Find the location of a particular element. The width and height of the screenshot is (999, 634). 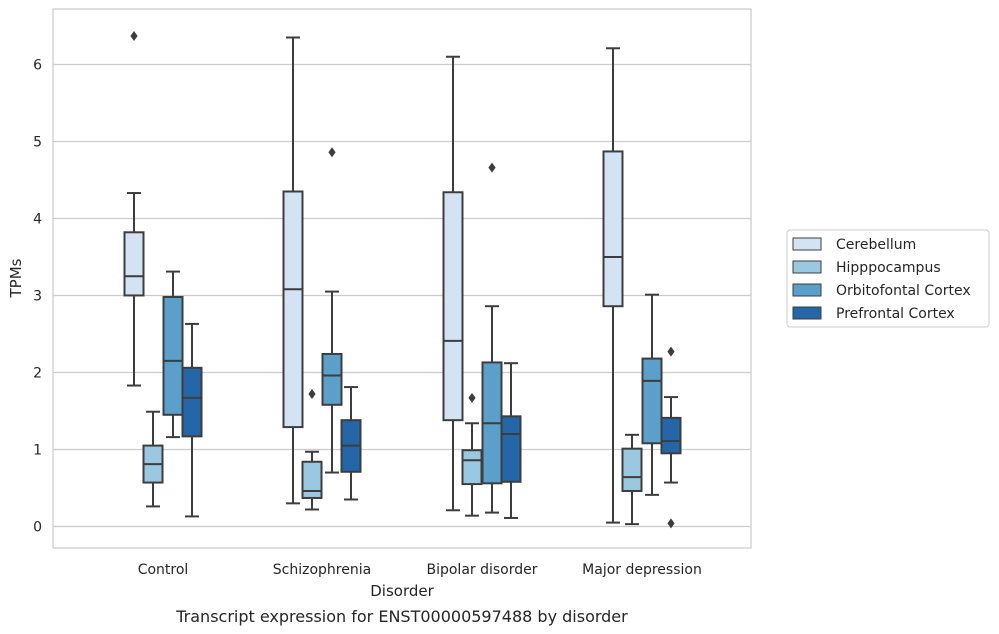

legend-label-cerebellum: Cerebellum is located at coordinates (876, 245).